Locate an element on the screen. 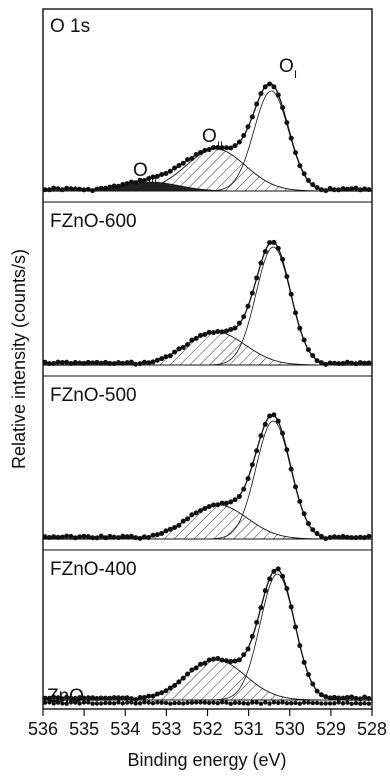 This screenshot has width=390, height=776. peak-label-o3-sub: III is located at coordinates (152, 180).